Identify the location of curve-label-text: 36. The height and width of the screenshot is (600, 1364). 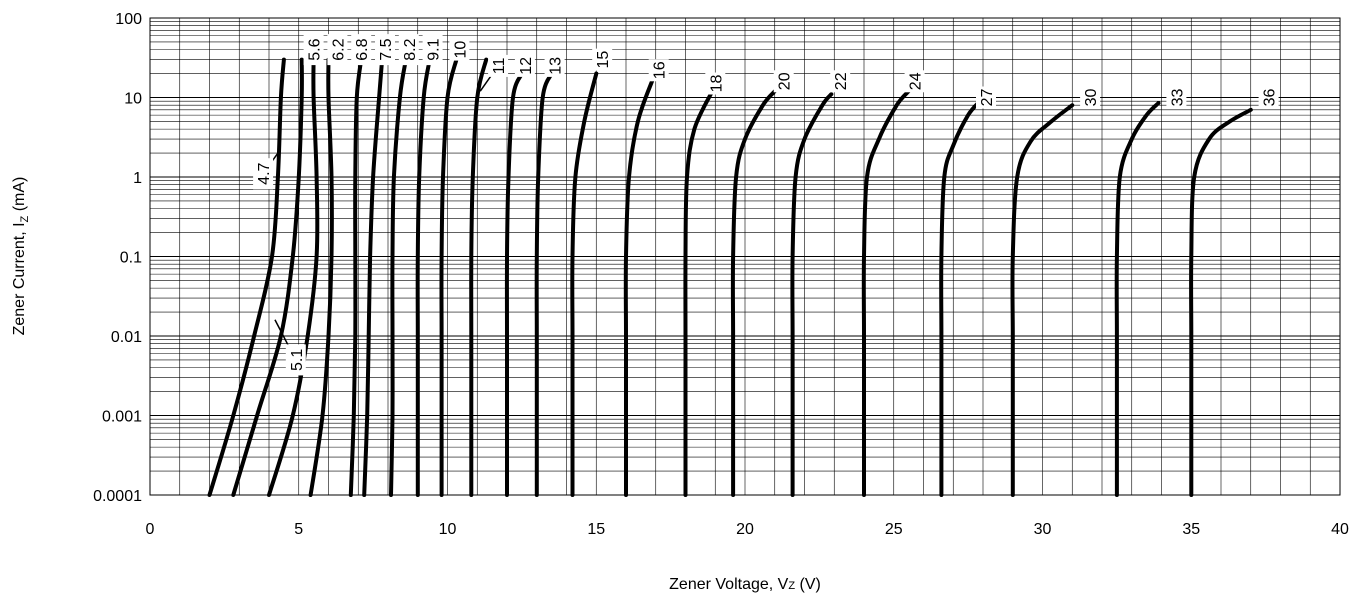
(1270, 98).